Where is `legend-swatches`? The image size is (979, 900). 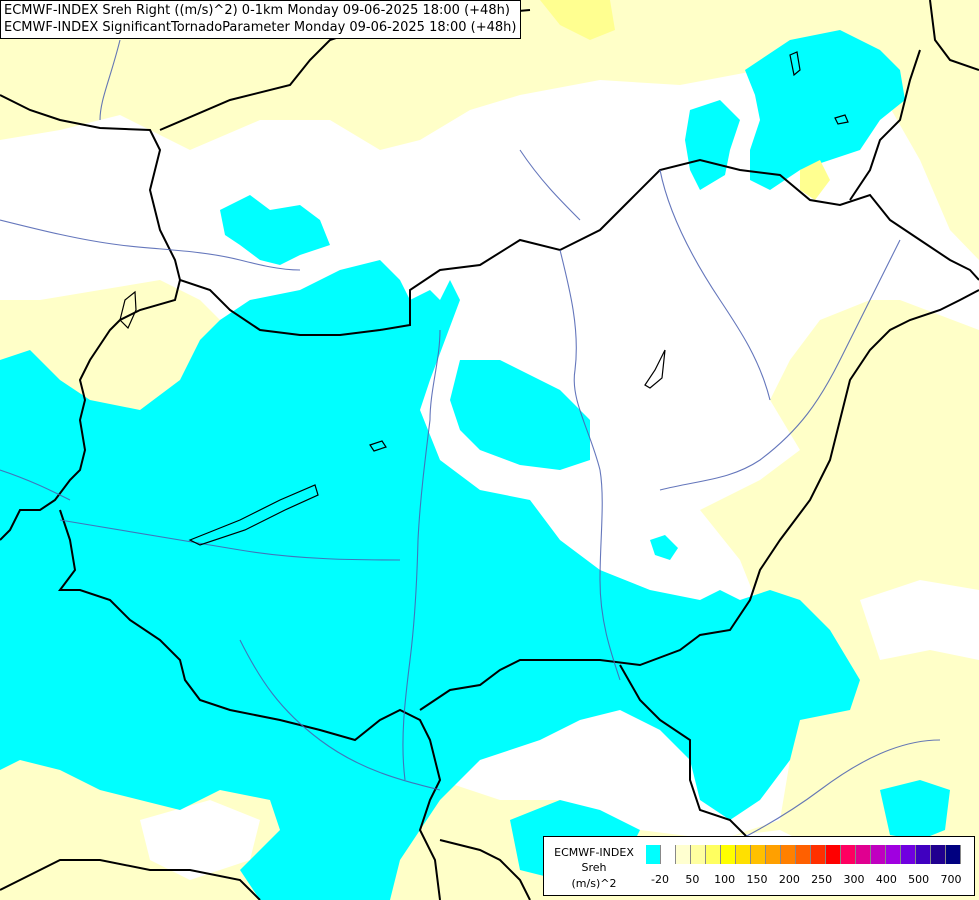
legend-swatches is located at coordinates (803, 854).